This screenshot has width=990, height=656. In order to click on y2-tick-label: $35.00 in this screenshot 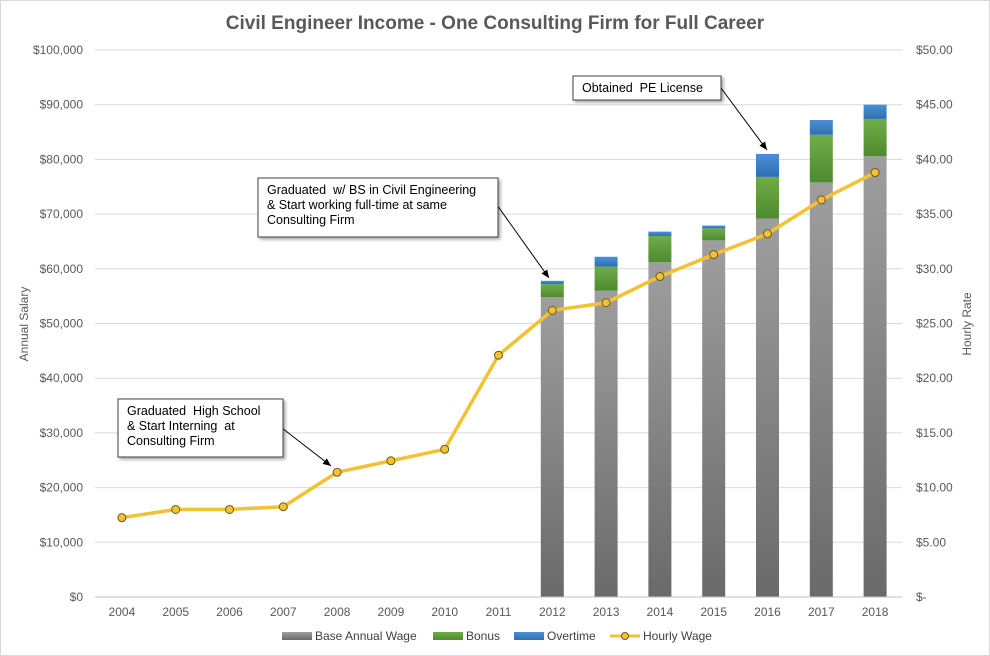, I will do `click(934, 214)`.